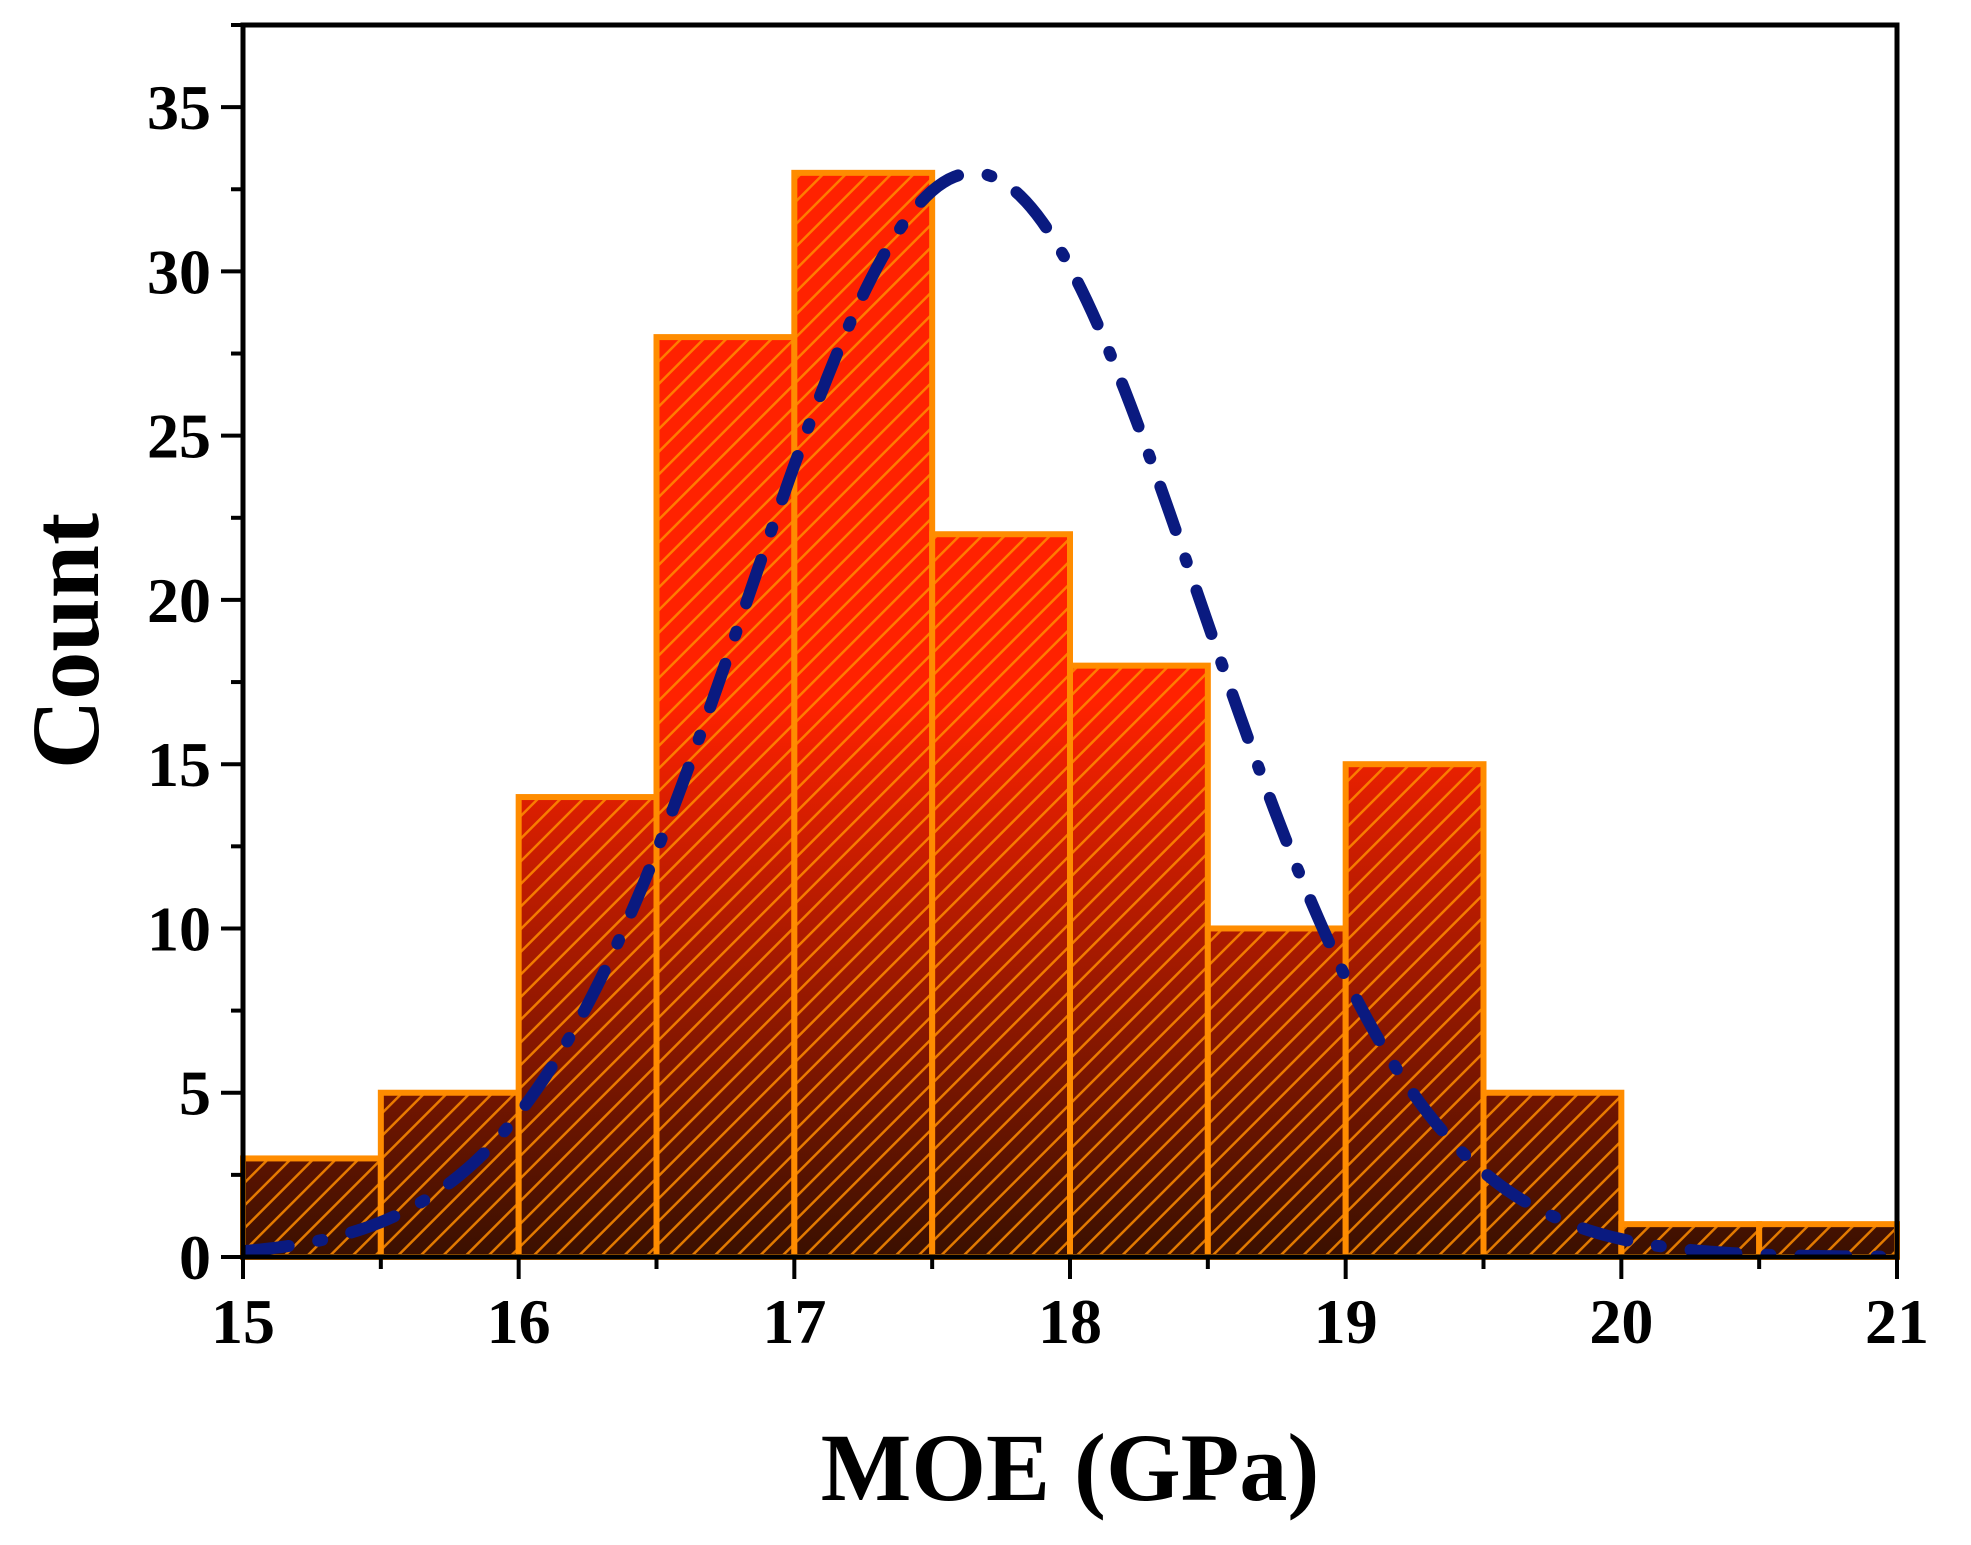 This screenshot has height=1545, width=1971. What do you see at coordinates (179, 600) in the screenshot?
I see `y-tick-label: 20` at bounding box center [179, 600].